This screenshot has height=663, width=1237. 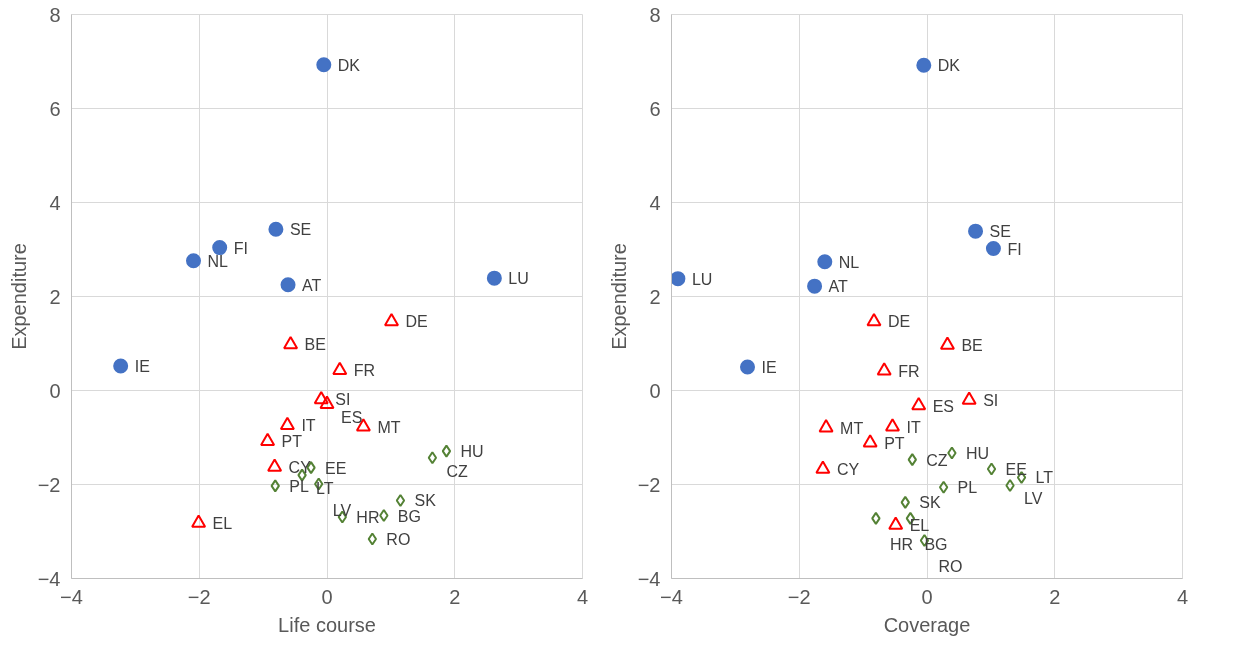 I want to click on y-tick-label: 6, so click(x=55, y=108).